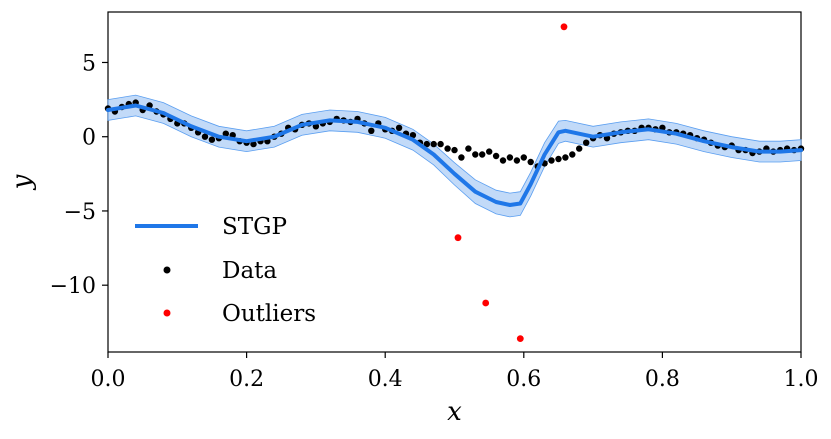 The image size is (831, 439). Describe the element at coordinates (455, 372) in the screenshot. I see `x-axis-ticks: 0.0 0.2 0.4 0.6 0.8 1.0` at that location.